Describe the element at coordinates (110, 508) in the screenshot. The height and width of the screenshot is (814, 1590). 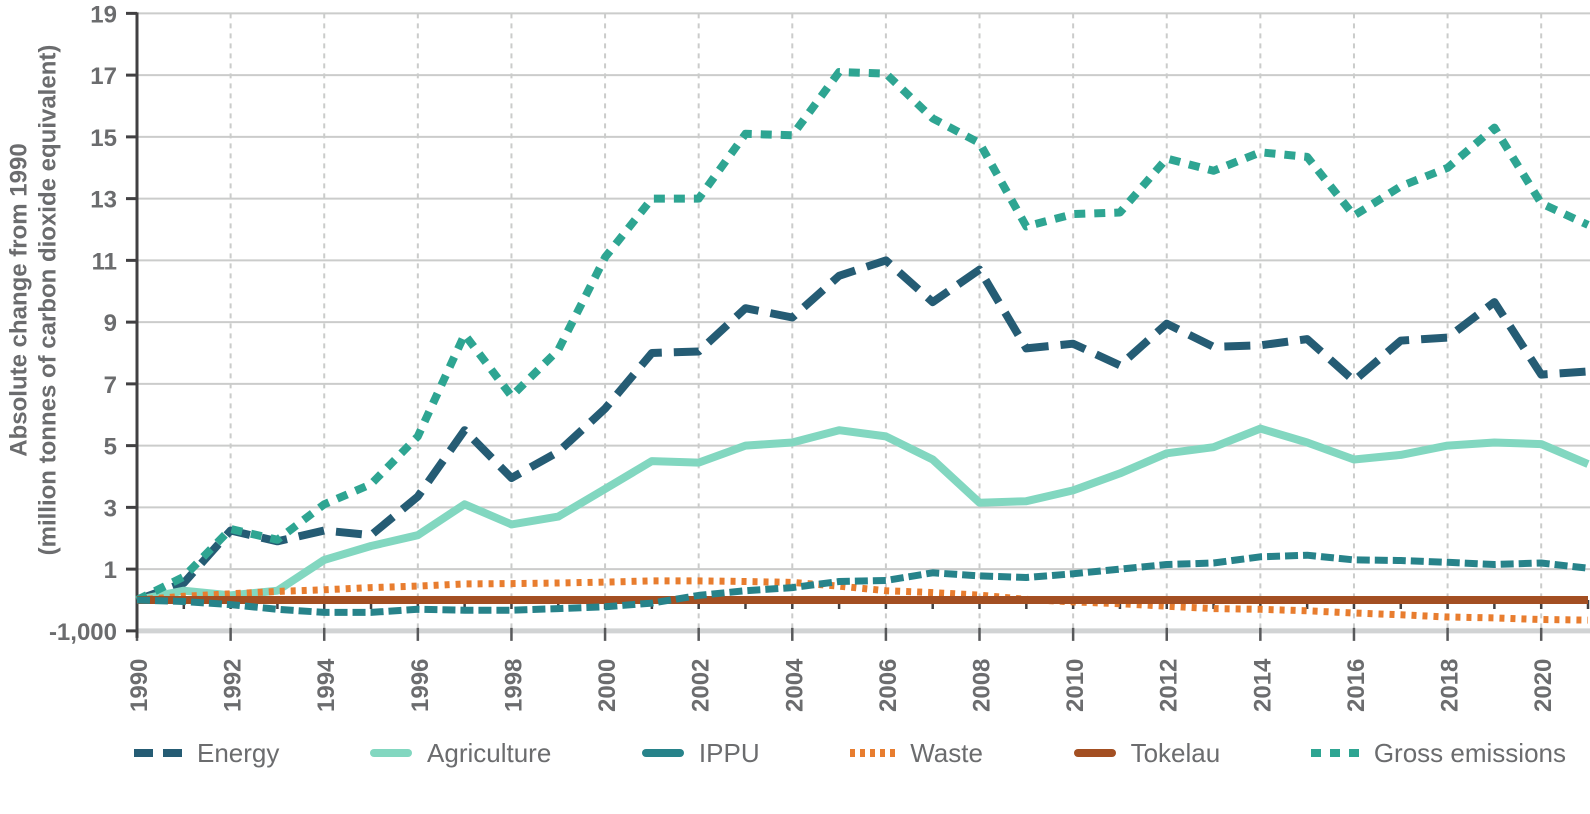
I see `y-tick-label: 3` at that location.